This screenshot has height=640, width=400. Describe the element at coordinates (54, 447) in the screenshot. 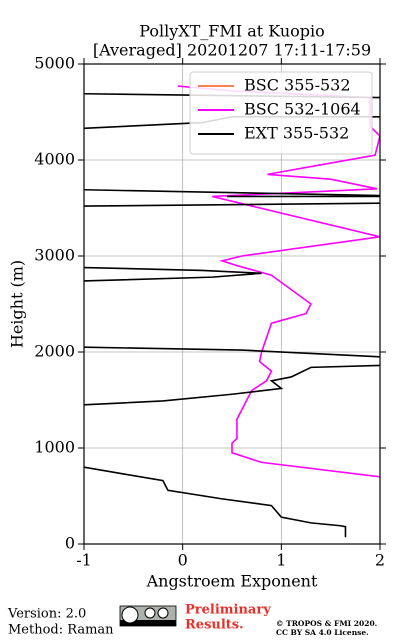

I see `y-tick-label: 1000` at that location.